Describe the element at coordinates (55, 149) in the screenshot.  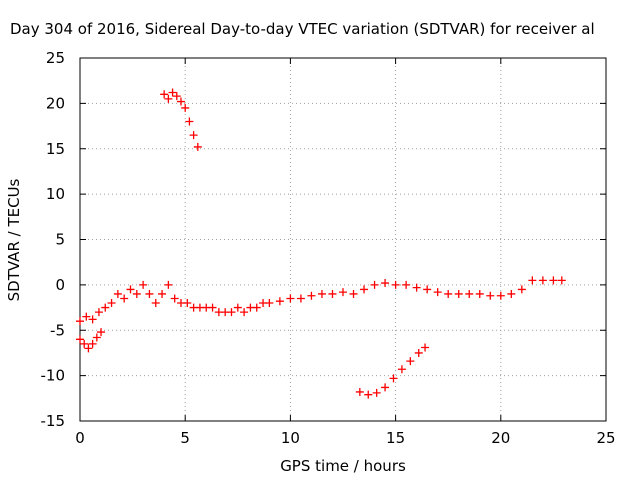
I see `y-tick-label: 15` at that location.